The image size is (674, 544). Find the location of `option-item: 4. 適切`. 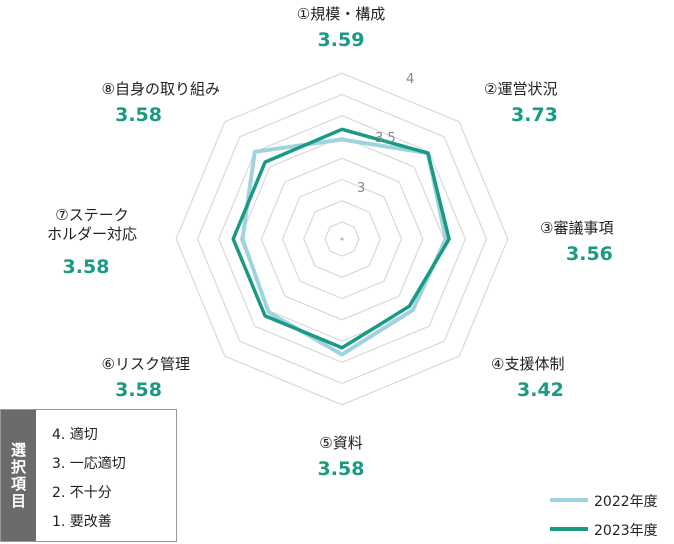

option-item: 4. 適切 is located at coordinates (75, 435).